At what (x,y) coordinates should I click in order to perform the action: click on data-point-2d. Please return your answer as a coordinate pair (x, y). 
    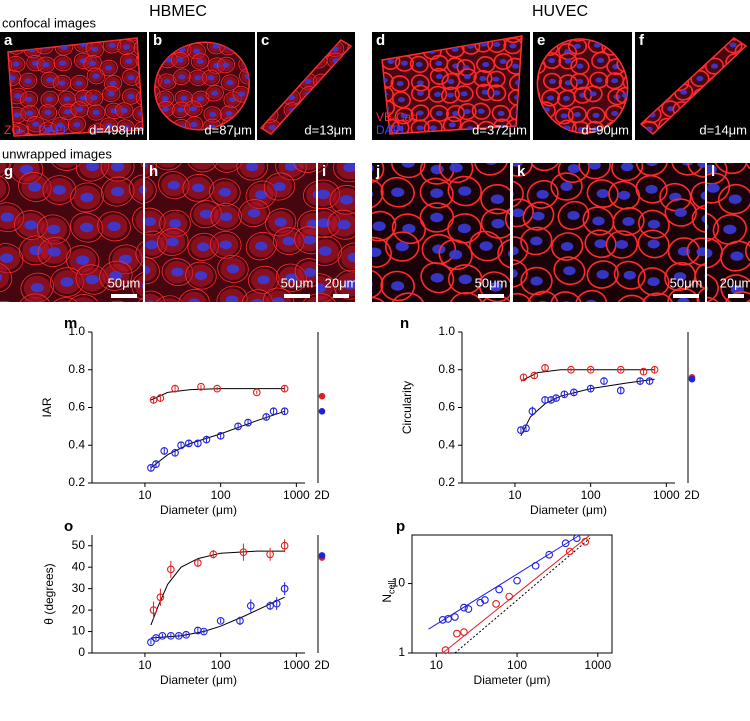
    Looking at the image, I should click on (322, 411).